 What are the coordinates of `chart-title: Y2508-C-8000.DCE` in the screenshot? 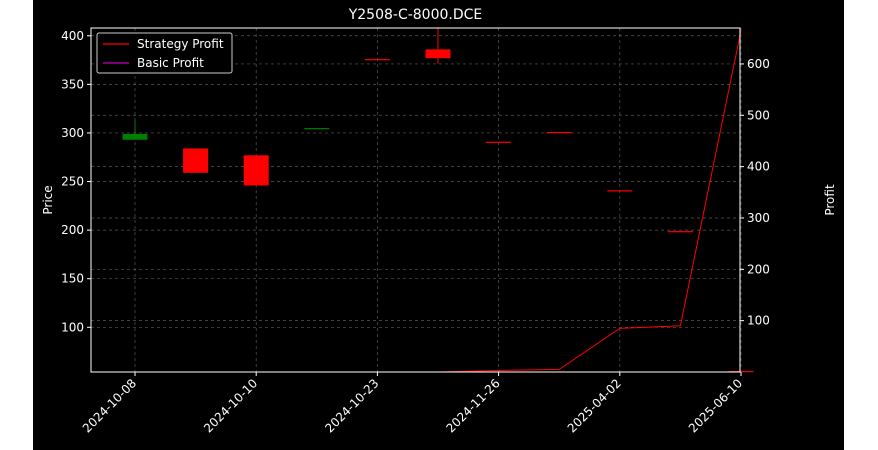 It's located at (415, 15).